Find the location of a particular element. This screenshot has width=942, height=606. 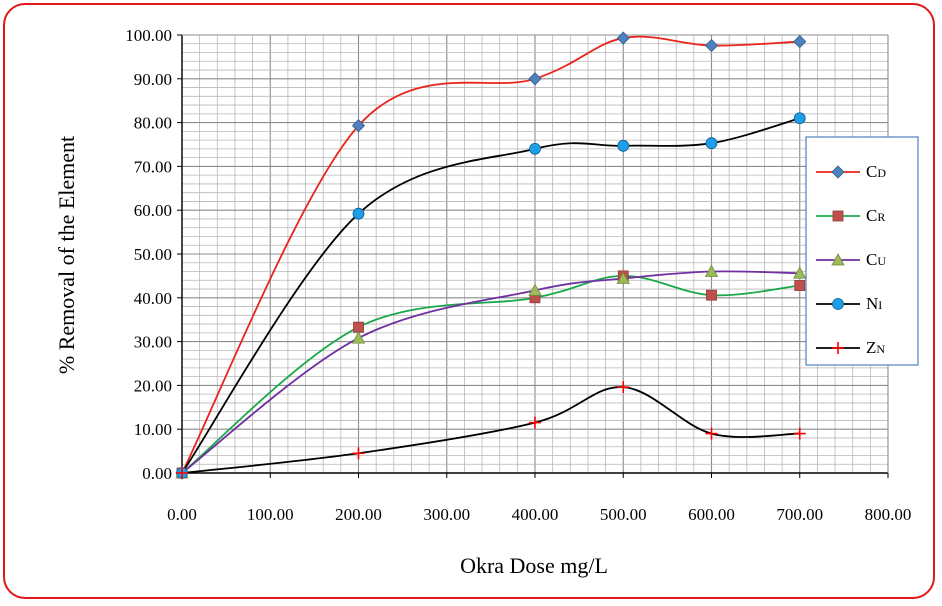

legend-marker-cr is located at coordinates (838, 216).